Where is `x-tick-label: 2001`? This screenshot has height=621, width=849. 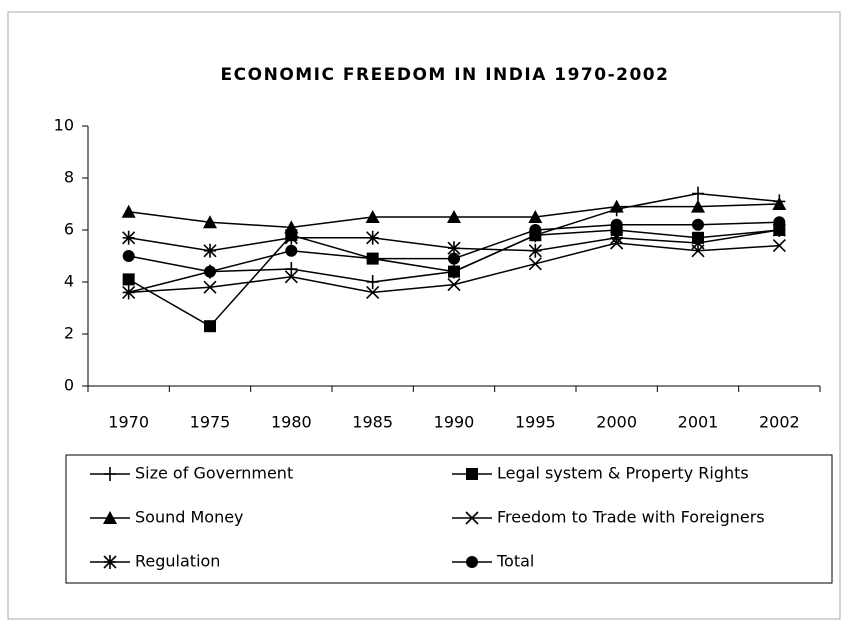 x-tick-label: 2001 is located at coordinates (698, 422).